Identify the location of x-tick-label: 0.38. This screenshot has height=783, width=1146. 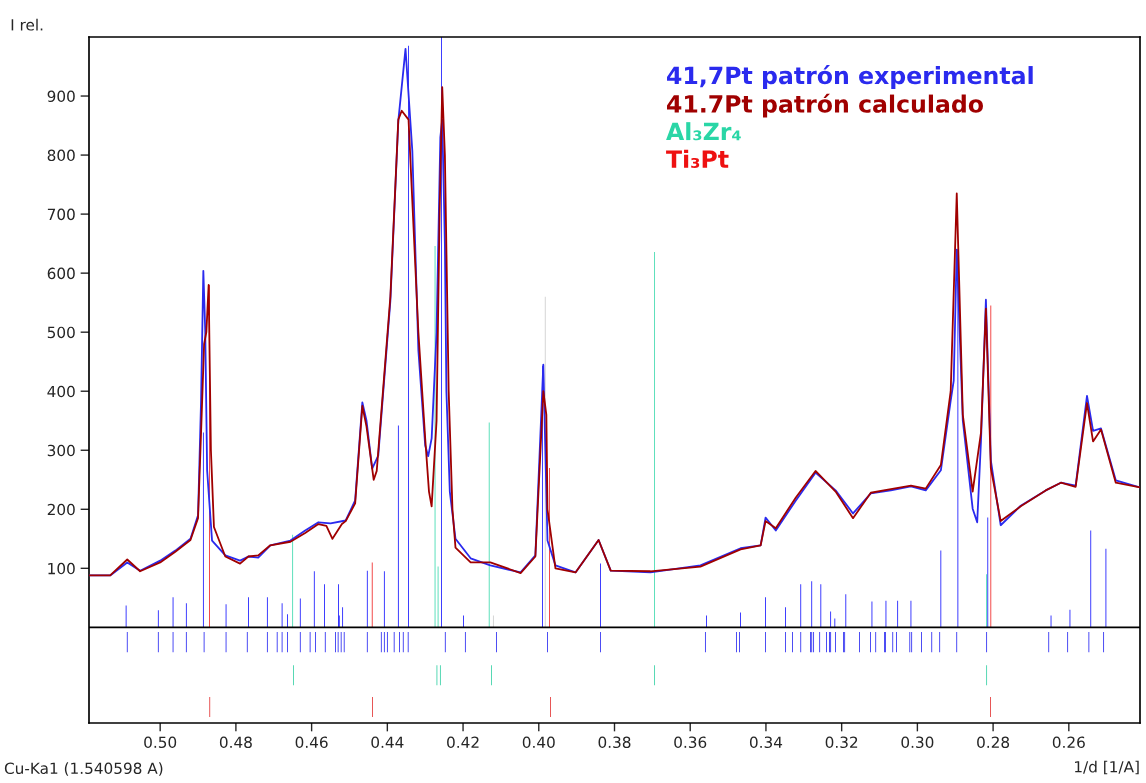
(614, 742).